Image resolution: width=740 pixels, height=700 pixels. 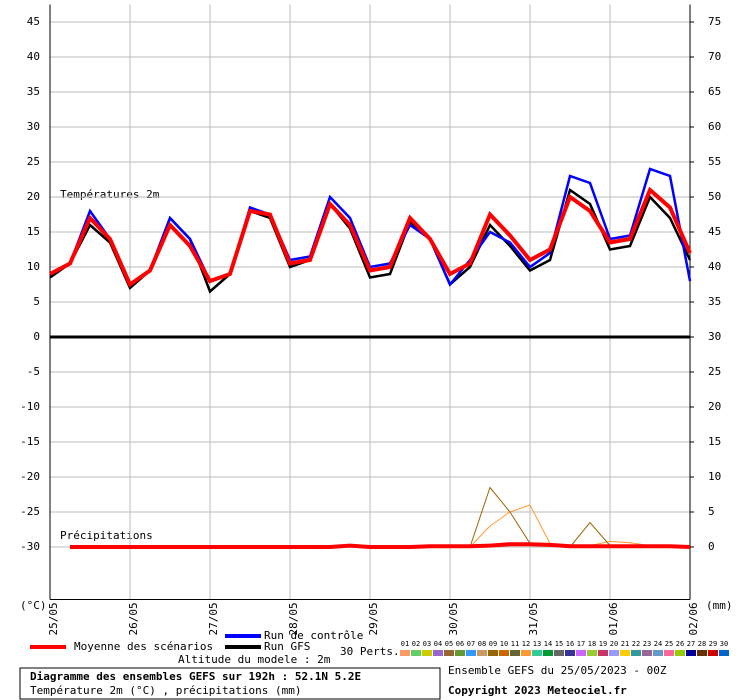 I want to click on y2-tick-label: 15, so click(x=714, y=441).